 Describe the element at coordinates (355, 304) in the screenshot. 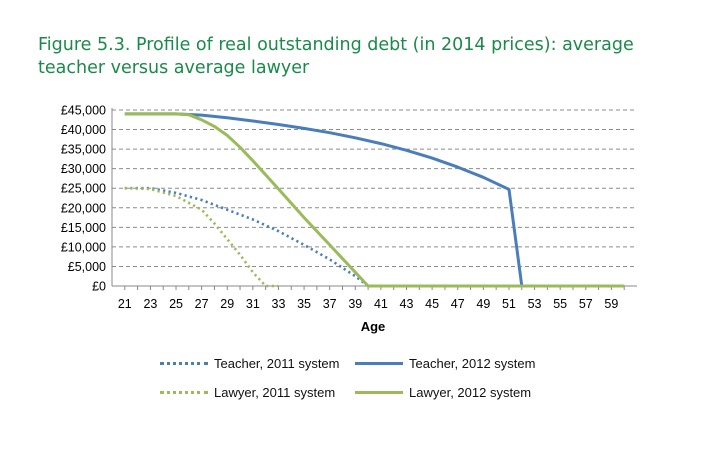

I see `x-tick-label: 39` at that location.